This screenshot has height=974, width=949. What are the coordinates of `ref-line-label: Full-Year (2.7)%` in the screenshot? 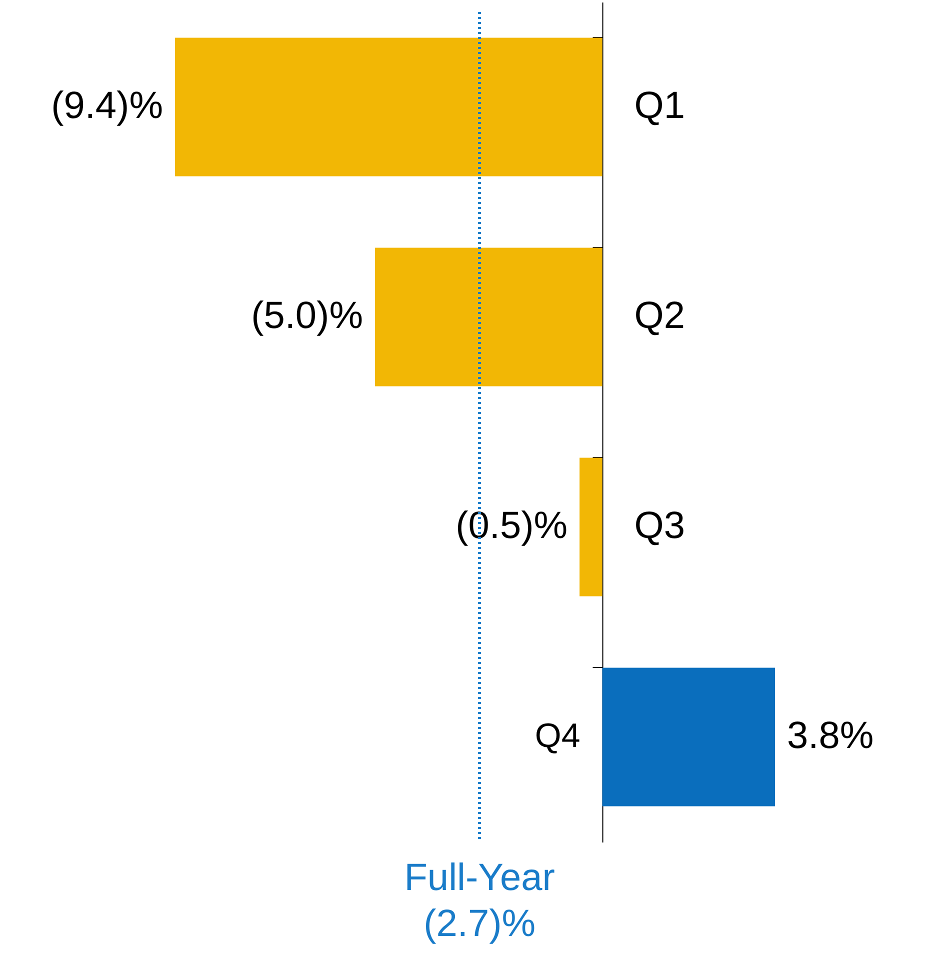 It's located at (480, 901).